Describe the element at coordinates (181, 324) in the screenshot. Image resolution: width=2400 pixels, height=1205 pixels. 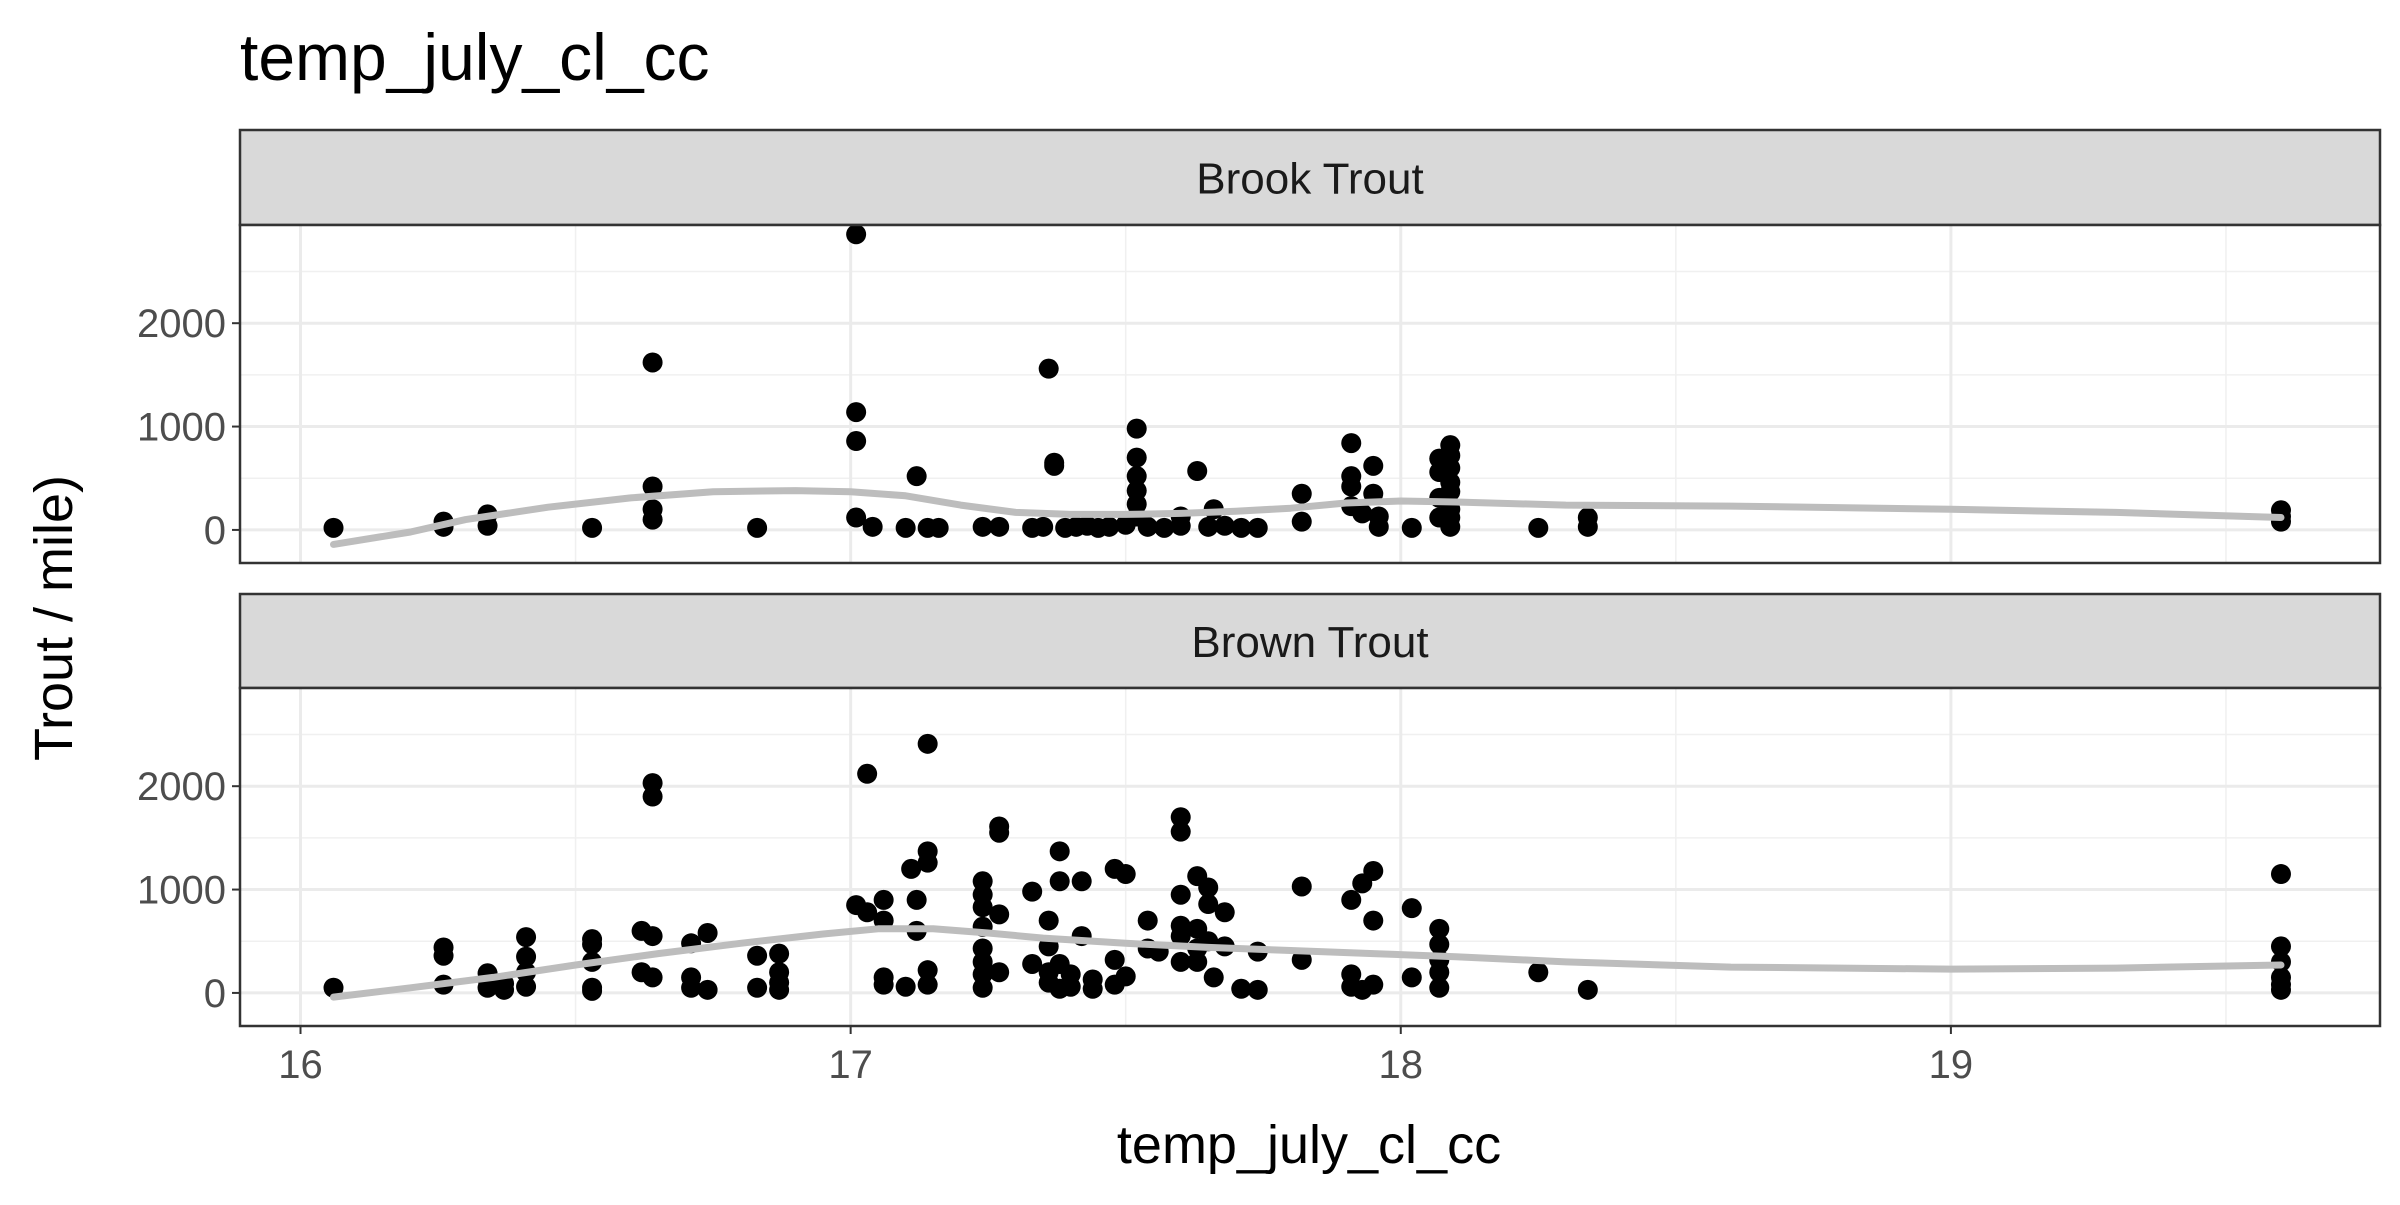
I see `y-tick-label: 2000` at that location.